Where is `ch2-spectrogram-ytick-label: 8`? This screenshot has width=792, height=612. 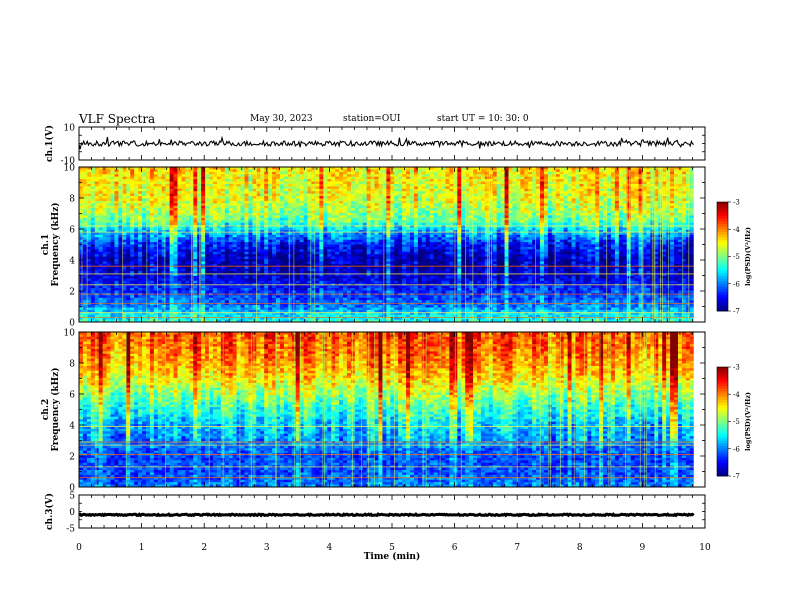 ch2-spectrogram-ytick-label: 8 is located at coordinates (72, 365).